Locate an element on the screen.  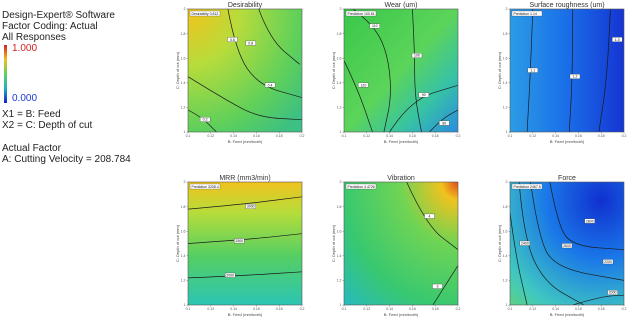
plot-title: Vibration is located at coordinates (401, 178).